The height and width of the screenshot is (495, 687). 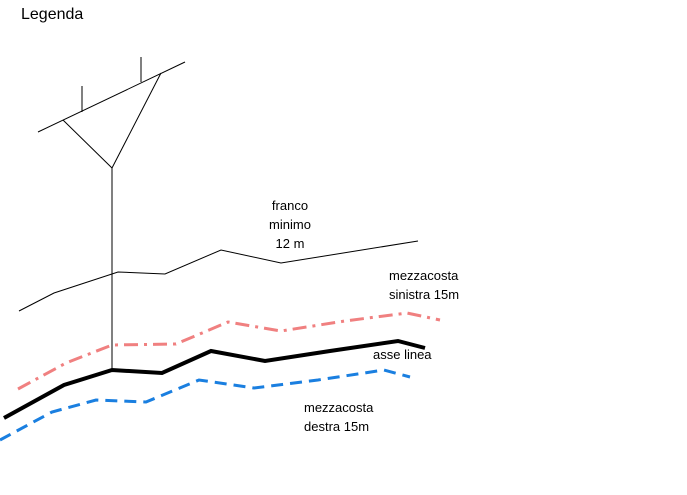 What do you see at coordinates (229, 351) in the screenshot?
I see `mezzacosta-sinistra-line` at bounding box center [229, 351].